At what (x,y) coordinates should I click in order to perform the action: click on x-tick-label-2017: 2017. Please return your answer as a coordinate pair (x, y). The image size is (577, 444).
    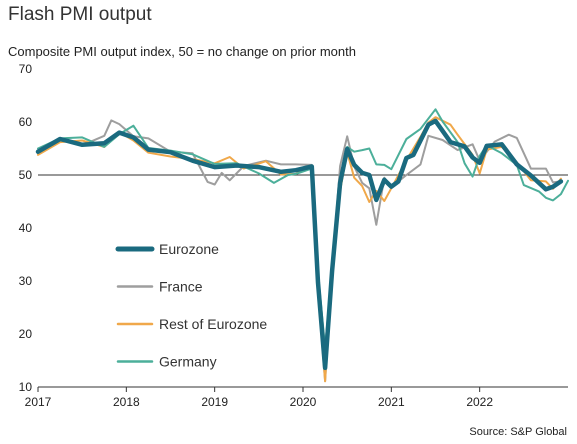
    Looking at the image, I should click on (38, 402).